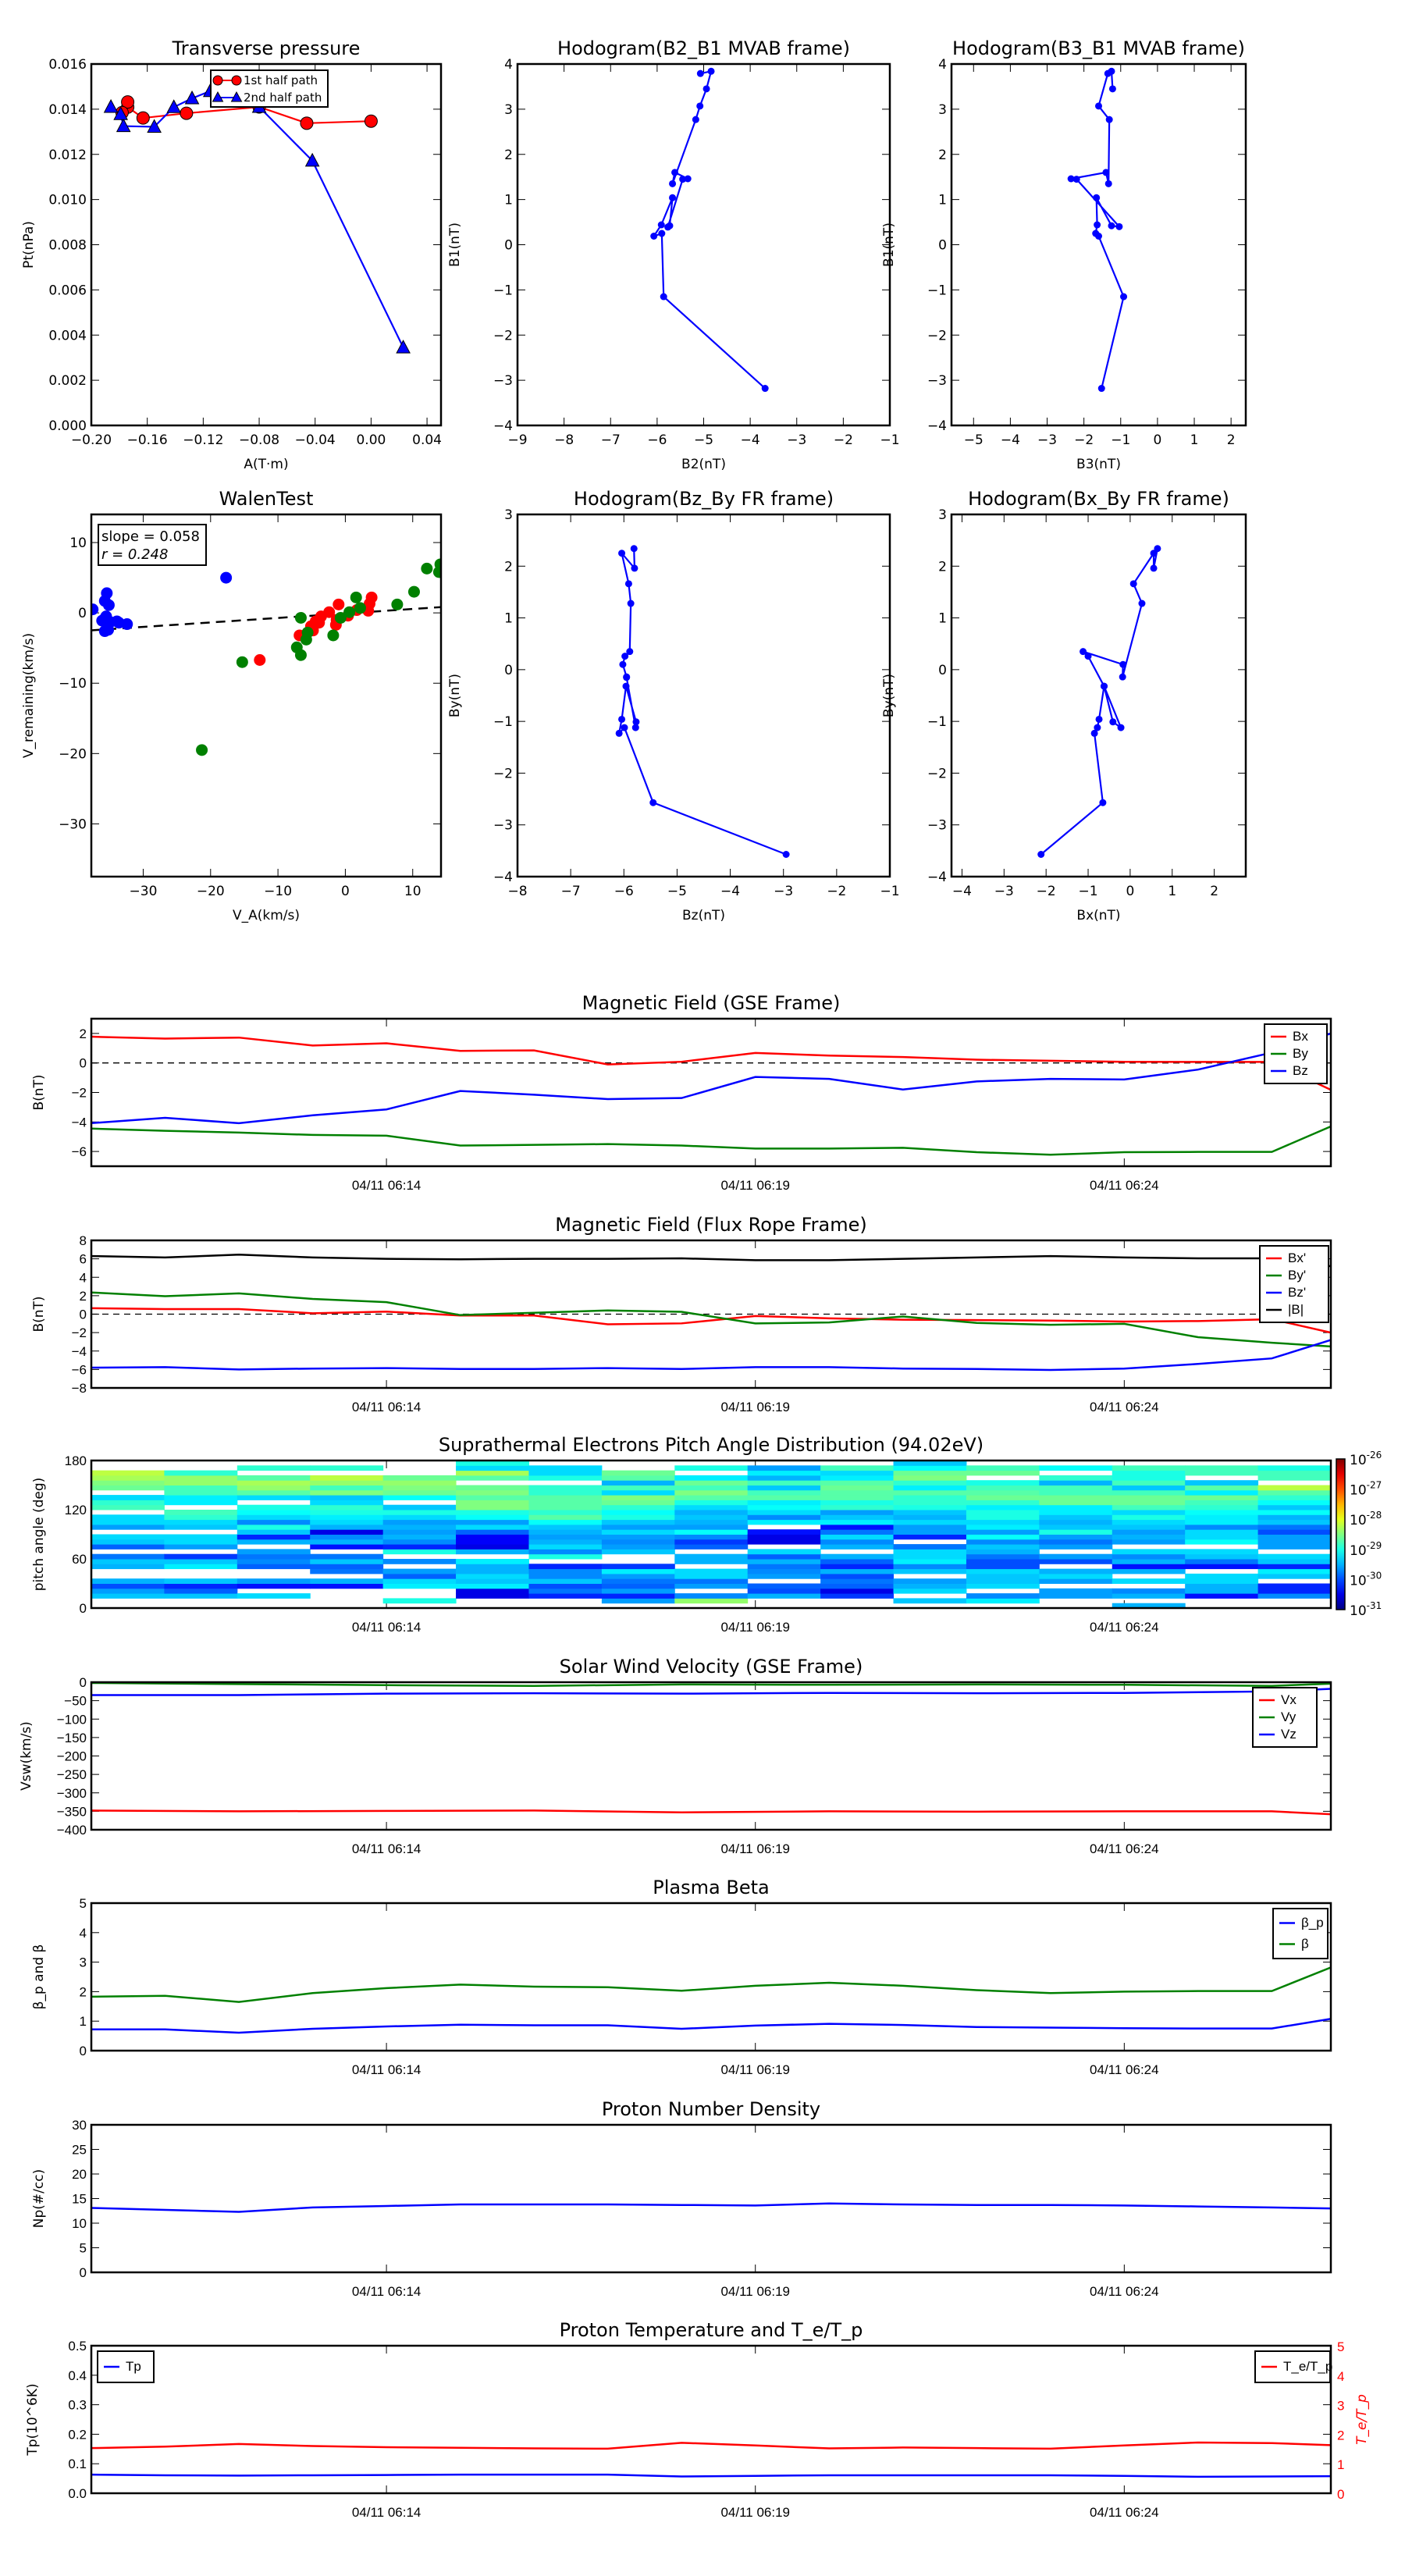  I want to click on y-tick-label: 3, so click(943, 110).